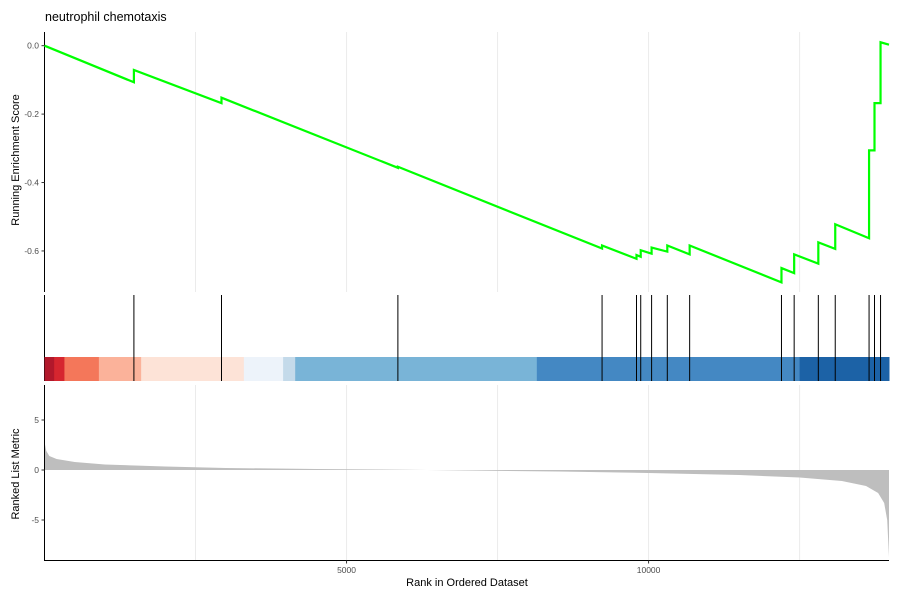 The height and width of the screenshot is (600, 900). What do you see at coordinates (31, 251) in the screenshot?
I see `running-score-tick-label: -0.6` at bounding box center [31, 251].